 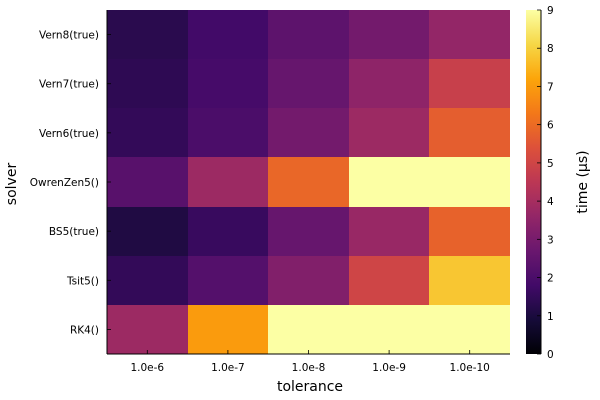 What do you see at coordinates (550, 164) in the screenshot?
I see `colorbar-tick-label: 5` at bounding box center [550, 164].